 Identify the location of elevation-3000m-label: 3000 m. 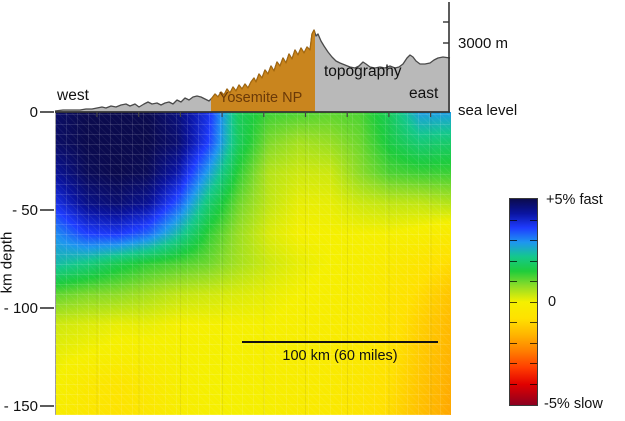
(483, 43).